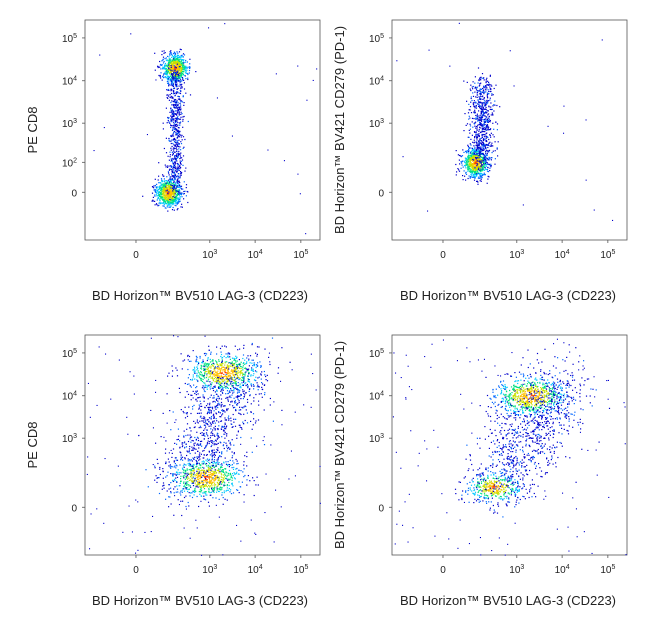 This screenshot has height=632, width=650. Describe the element at coordinates (205, 129) in the screenshot. I see `events-top-left` at that location.